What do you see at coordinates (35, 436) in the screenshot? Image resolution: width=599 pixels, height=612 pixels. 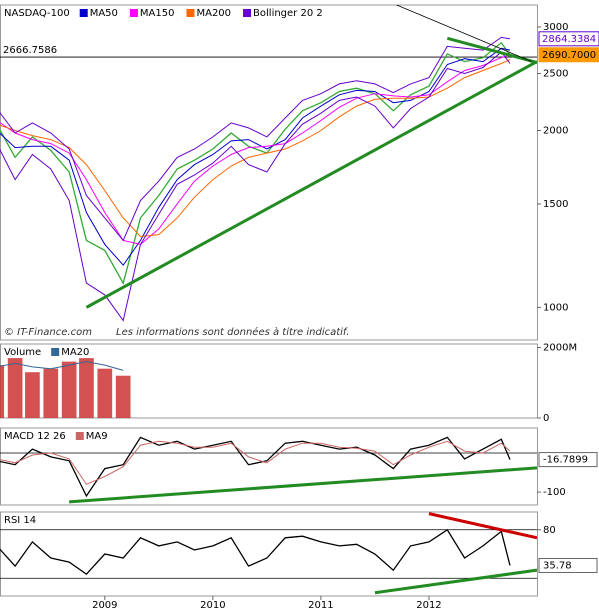 I see `panel-title: MACD 12 26` at bounding box center [35, 436].